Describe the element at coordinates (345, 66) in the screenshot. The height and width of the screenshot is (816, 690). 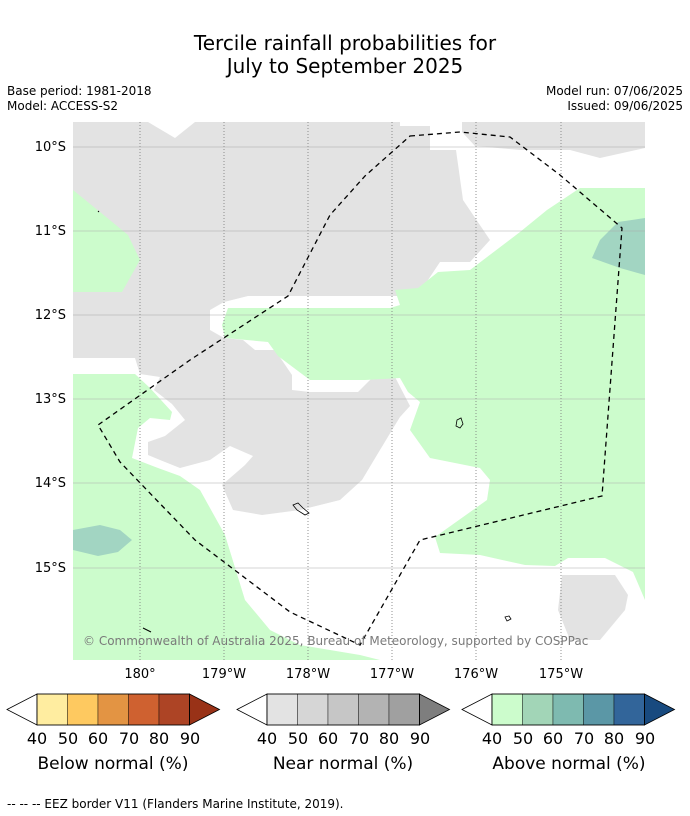
I see `title-line-2: July to September 2025` at that location.